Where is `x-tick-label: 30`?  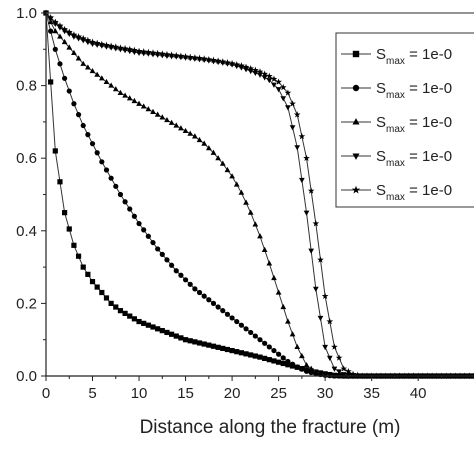
x-tick-label: 30 is located at coordinates (325, 393).